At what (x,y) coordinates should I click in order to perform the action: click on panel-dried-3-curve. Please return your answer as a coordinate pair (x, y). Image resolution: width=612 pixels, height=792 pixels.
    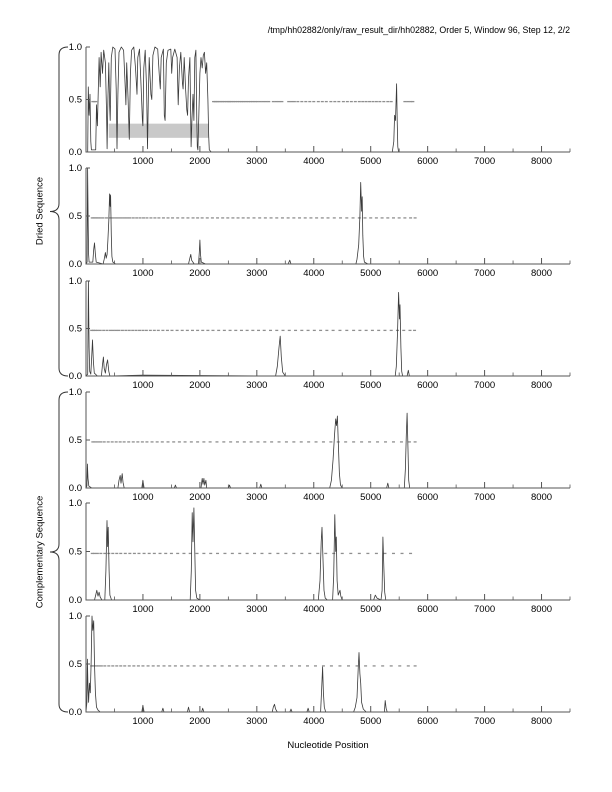
    Looking at the image, I should click on (327, 328).